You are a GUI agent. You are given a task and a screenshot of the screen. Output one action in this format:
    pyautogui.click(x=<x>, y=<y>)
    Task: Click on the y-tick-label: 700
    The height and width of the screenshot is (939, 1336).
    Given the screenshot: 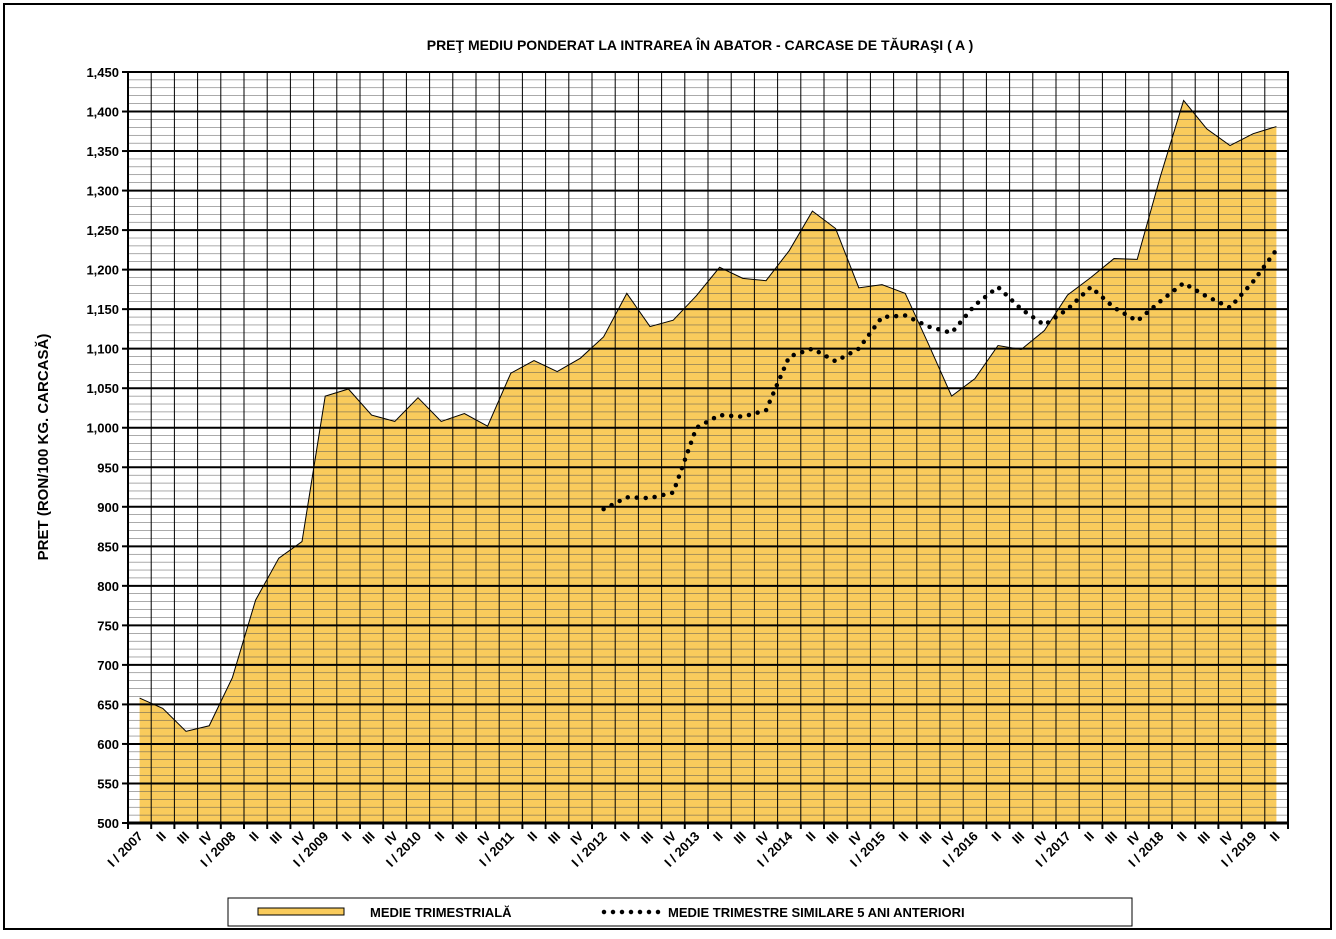 What is the action you would take?
    pyautogui.click(x=108, y=665)
    